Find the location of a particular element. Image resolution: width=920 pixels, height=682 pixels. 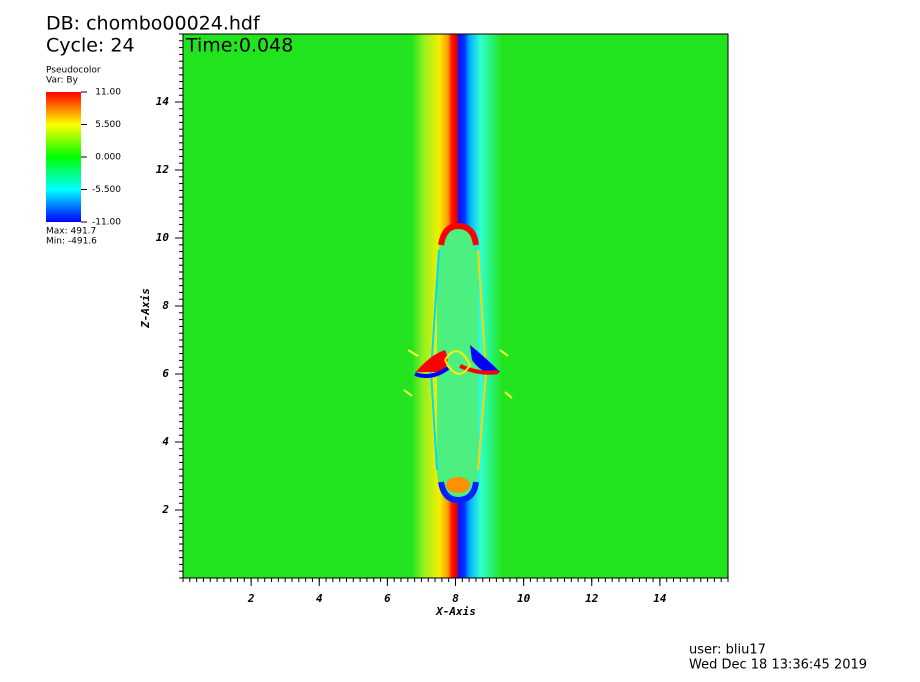

center-swirl is located at coordinates (458, 362).